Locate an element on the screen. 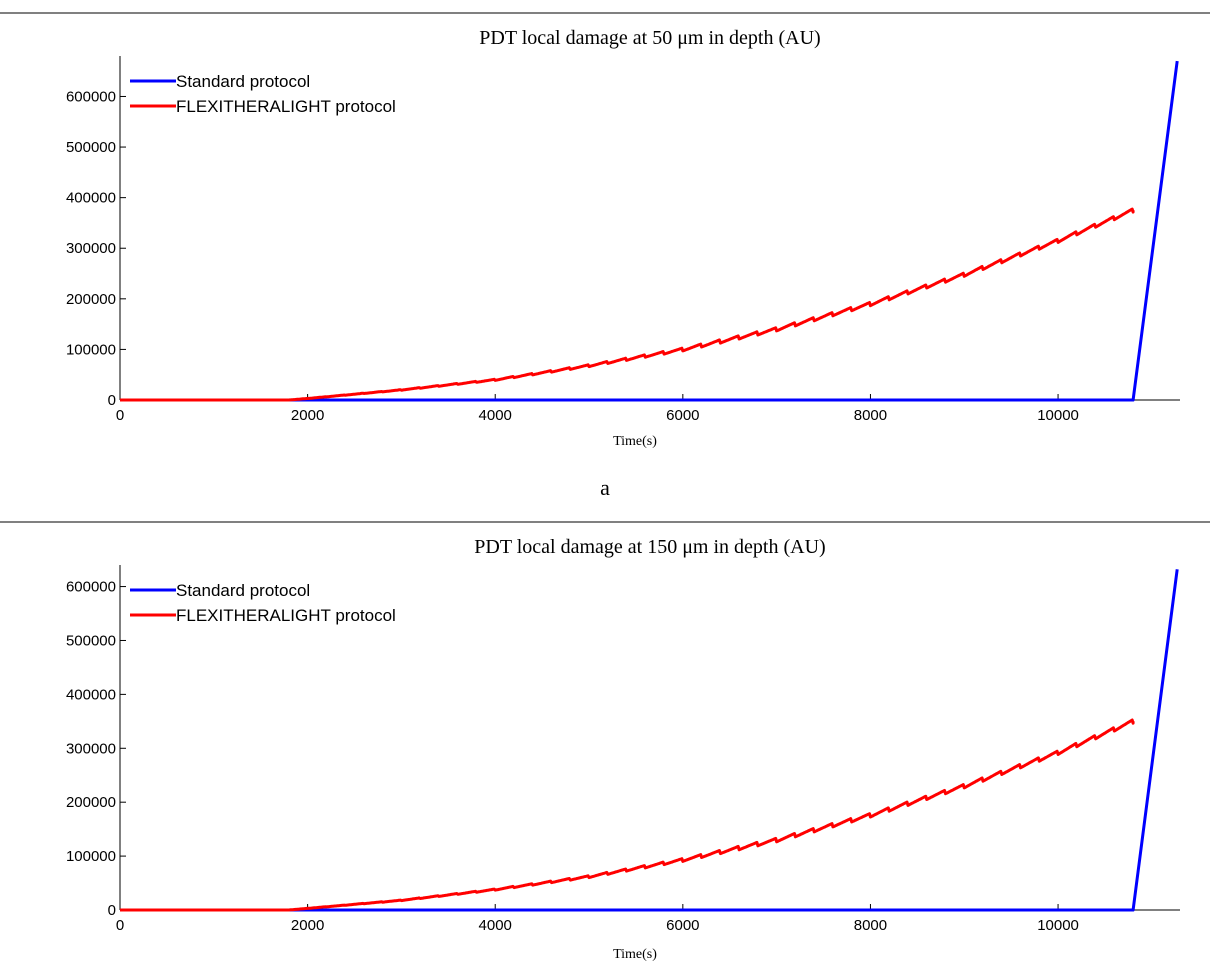 The height and width of the screenshot is (970, 1210). chart-title: PDT local damage at 50 μm in depth (AU) is located at coordinates (649, 38).